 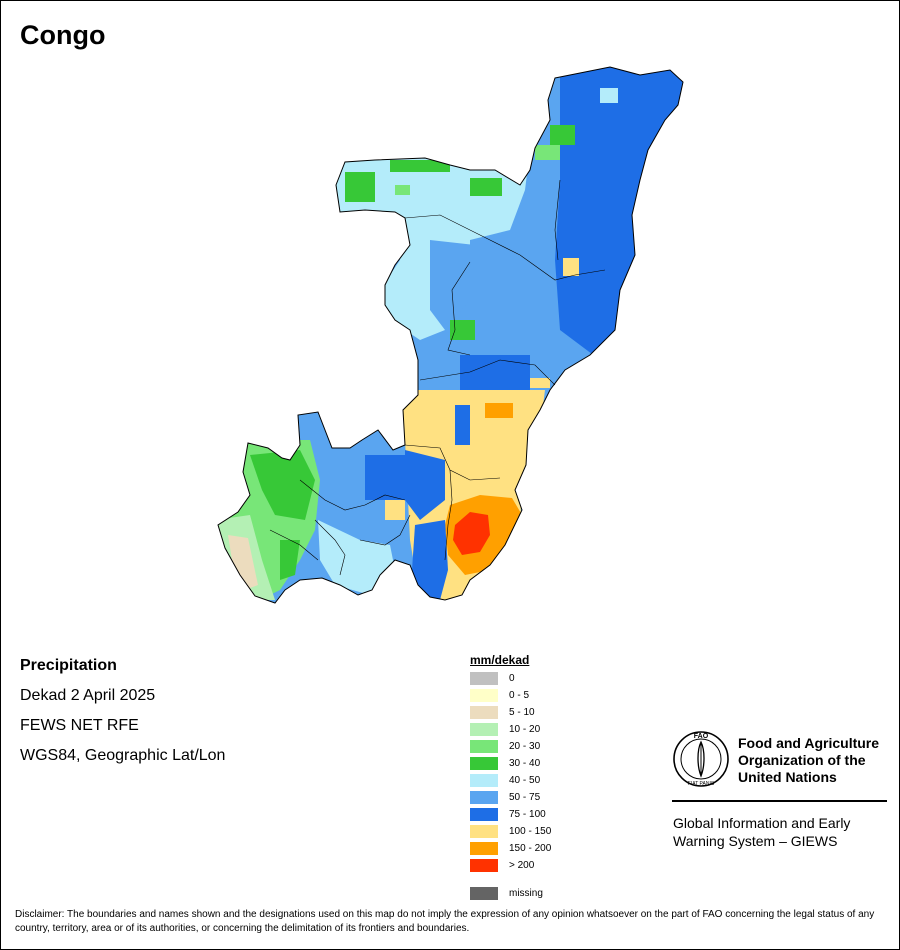 I want to click on legend-item: 10 - 20, so click(x=505, y=729).